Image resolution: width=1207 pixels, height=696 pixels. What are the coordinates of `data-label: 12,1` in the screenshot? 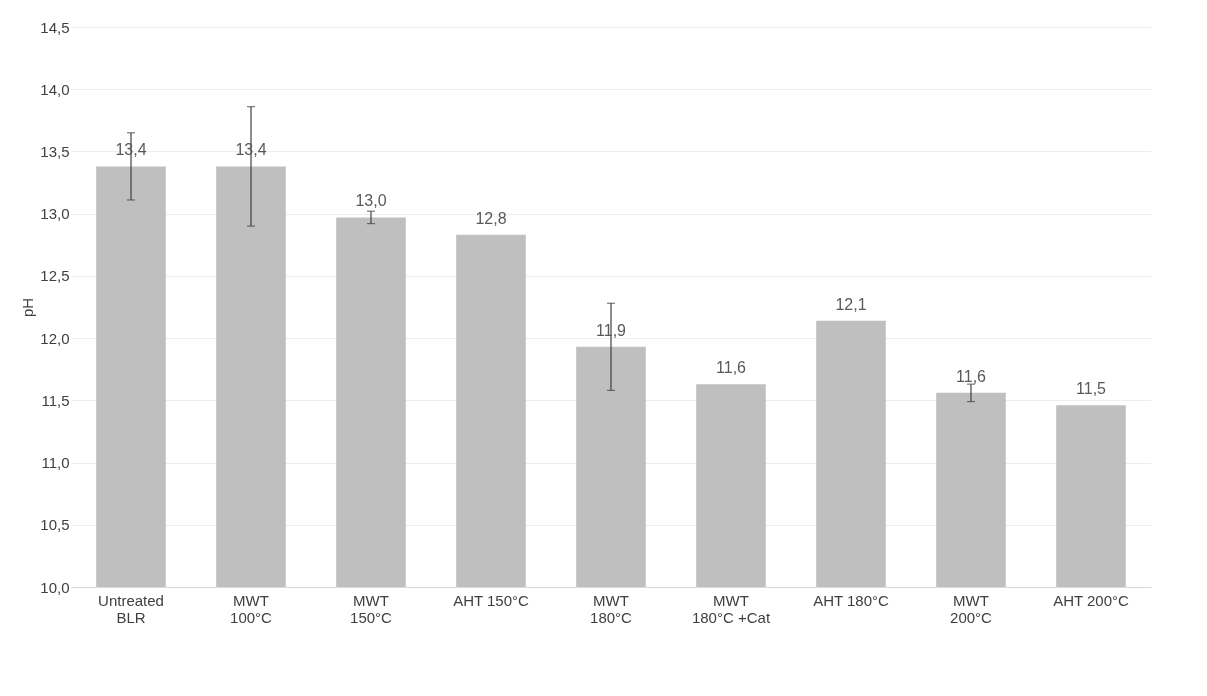 It's located at (851, 304).